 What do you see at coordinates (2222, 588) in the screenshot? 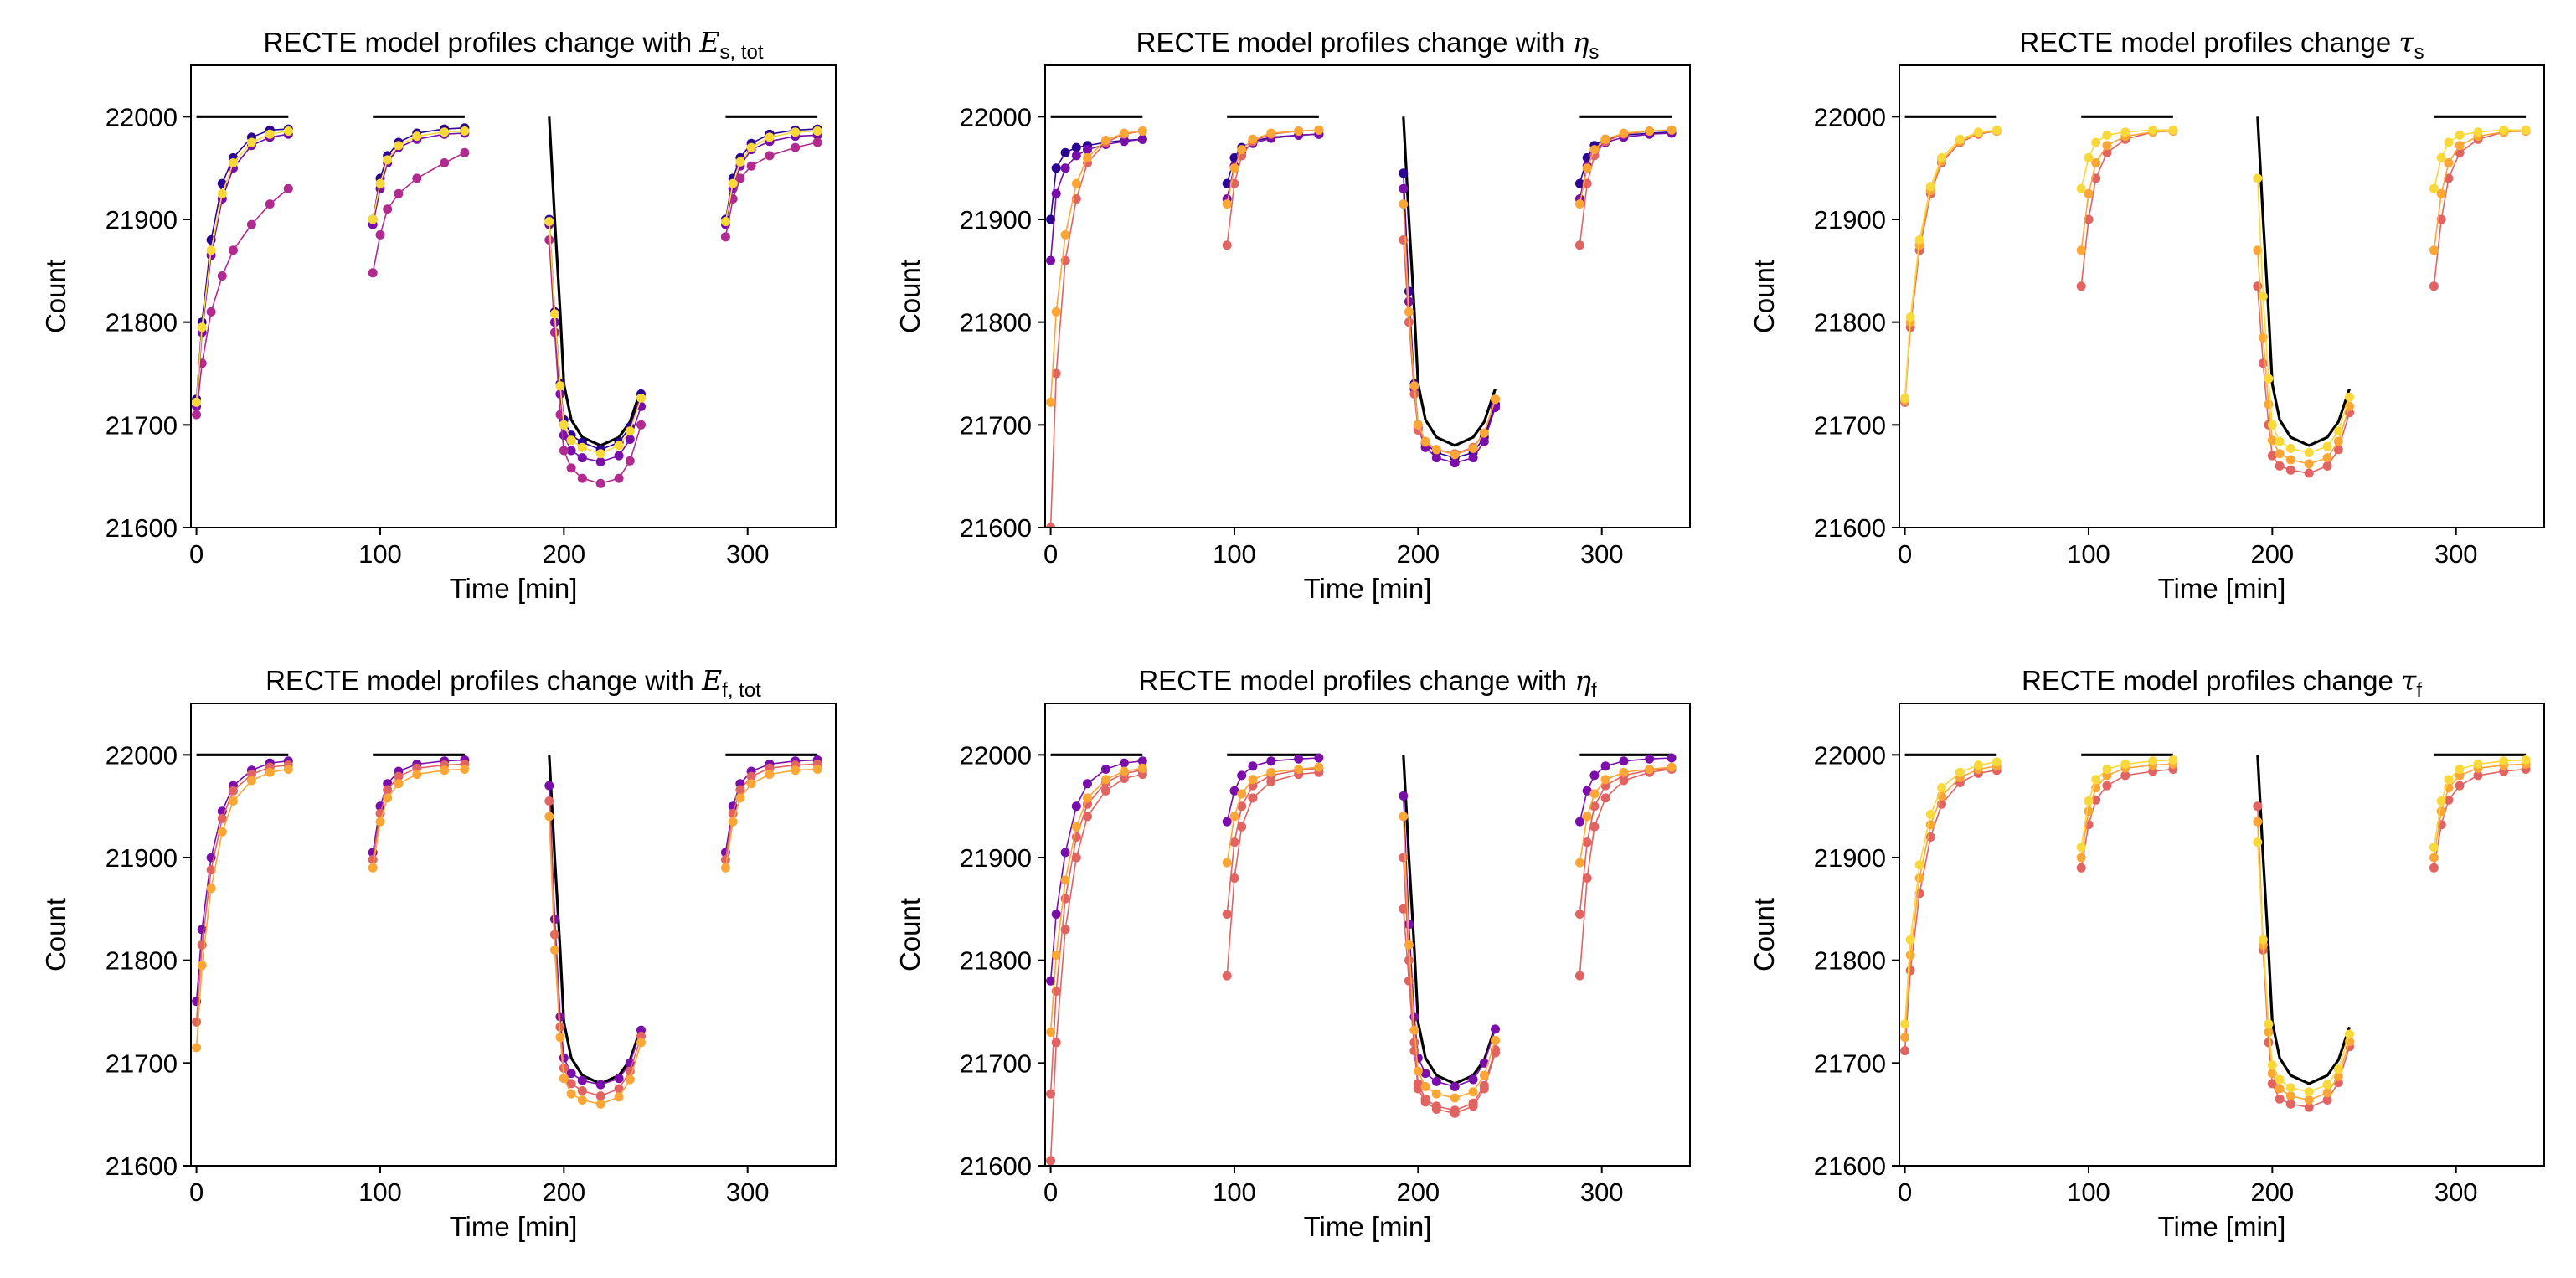
I see `x-axis-label: Time [min]` at bounding box center [2222, 588].